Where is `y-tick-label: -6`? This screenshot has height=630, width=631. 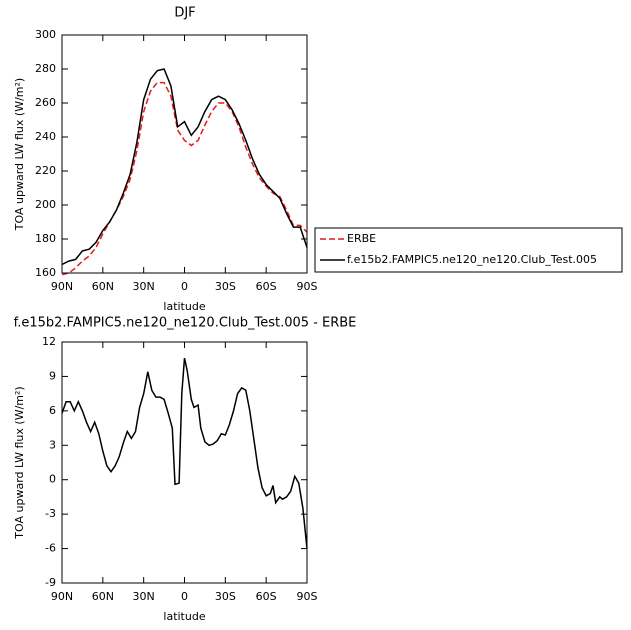 y-tick-label: -6 is located at coordinates (50, 548).